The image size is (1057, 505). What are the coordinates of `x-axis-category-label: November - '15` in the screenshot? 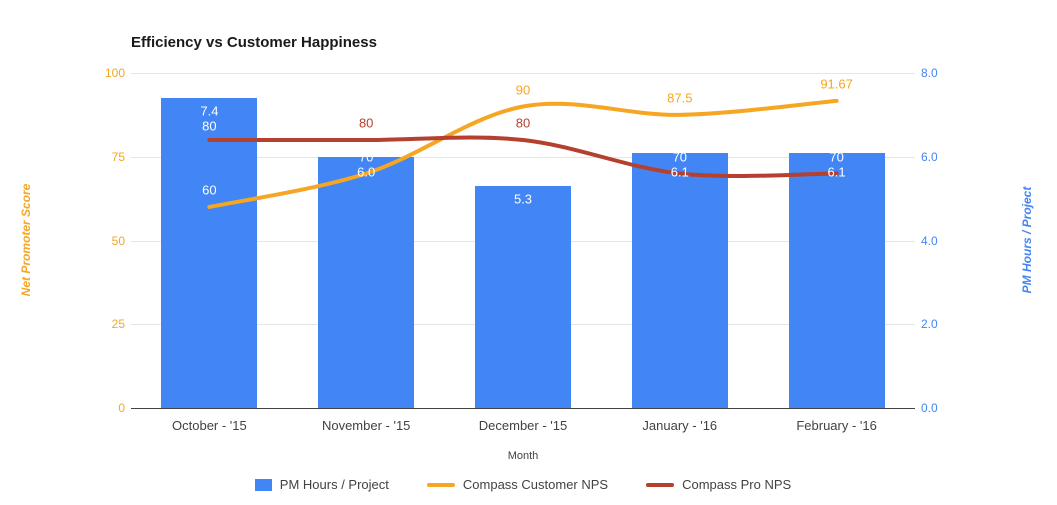 It's located at (366, 425).